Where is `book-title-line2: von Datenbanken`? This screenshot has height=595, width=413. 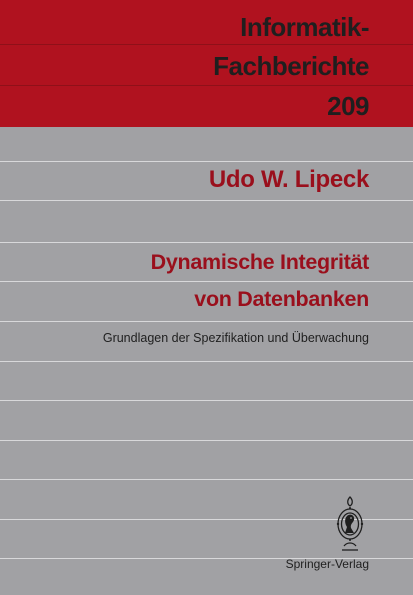 book-title-line2: von Datenbanken is located at coordinates (281, 299).